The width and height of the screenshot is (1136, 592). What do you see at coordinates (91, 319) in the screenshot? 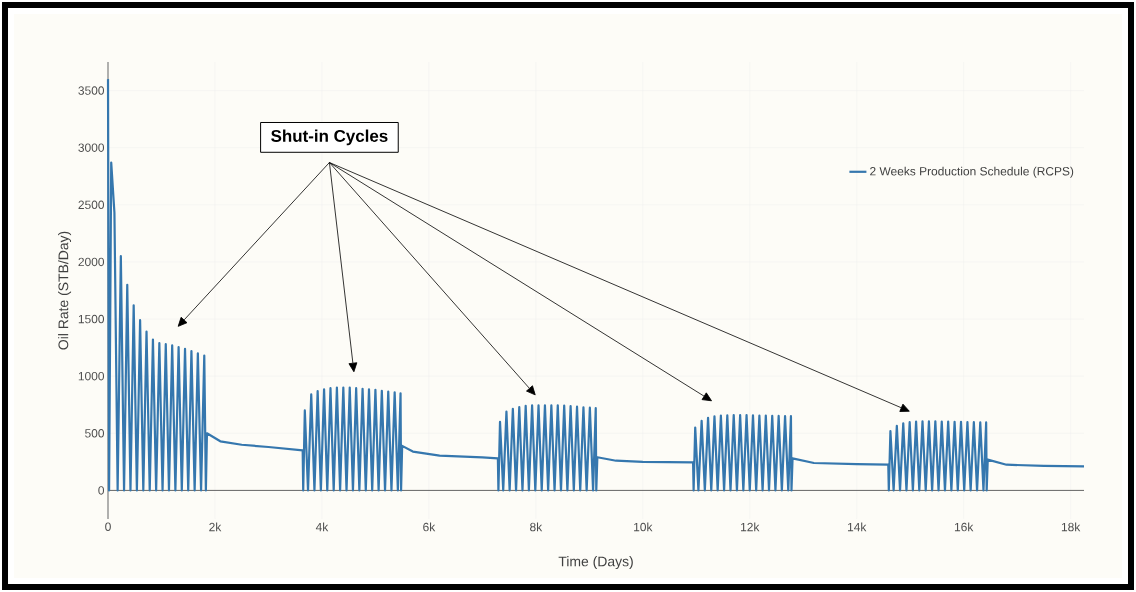
I see `y-tick-label: 1500` at bounding box center [91, 319].